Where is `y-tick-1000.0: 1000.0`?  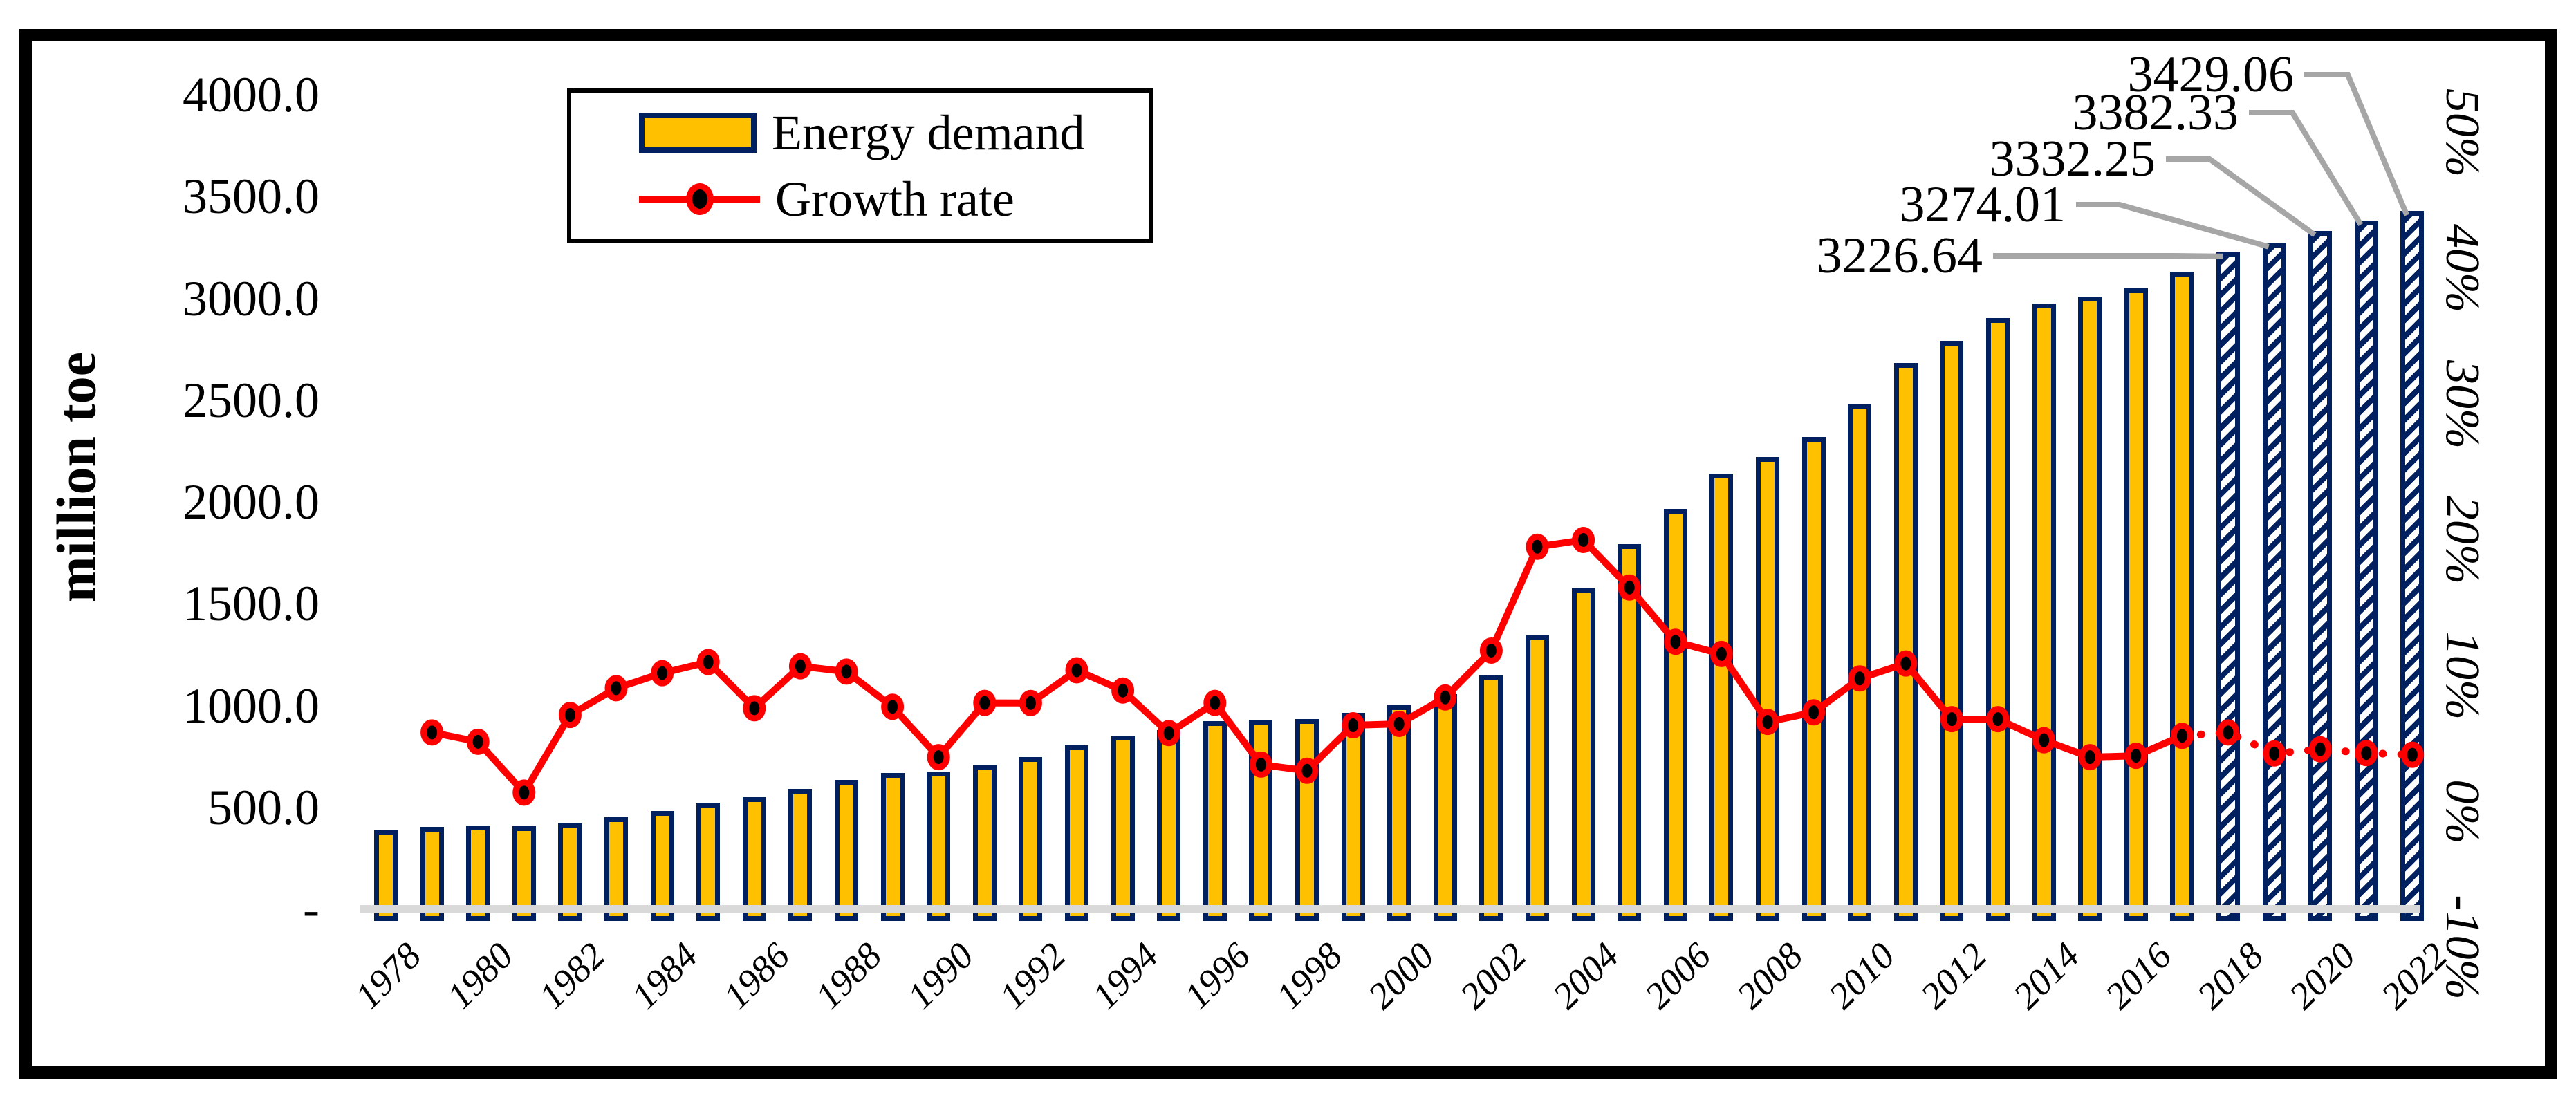
y-tick-1000.0: 1000.0 is located at coordinates (251, 706).